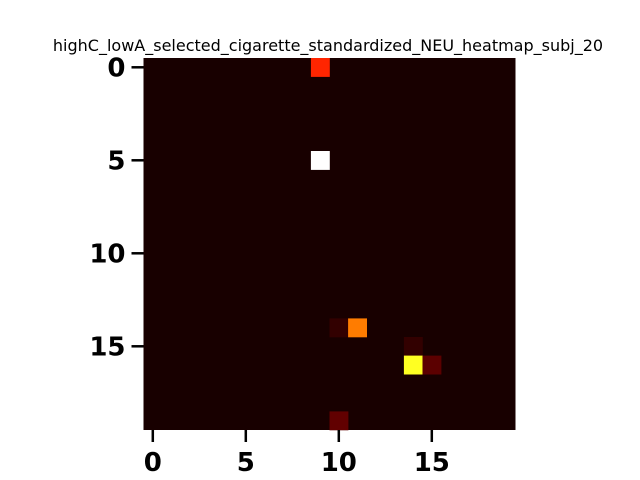 This screenshot has height=480, width=640. Describe the element at coordinates (107, 254) in the screenshot. I see `y-tick-label: 10` at that location.